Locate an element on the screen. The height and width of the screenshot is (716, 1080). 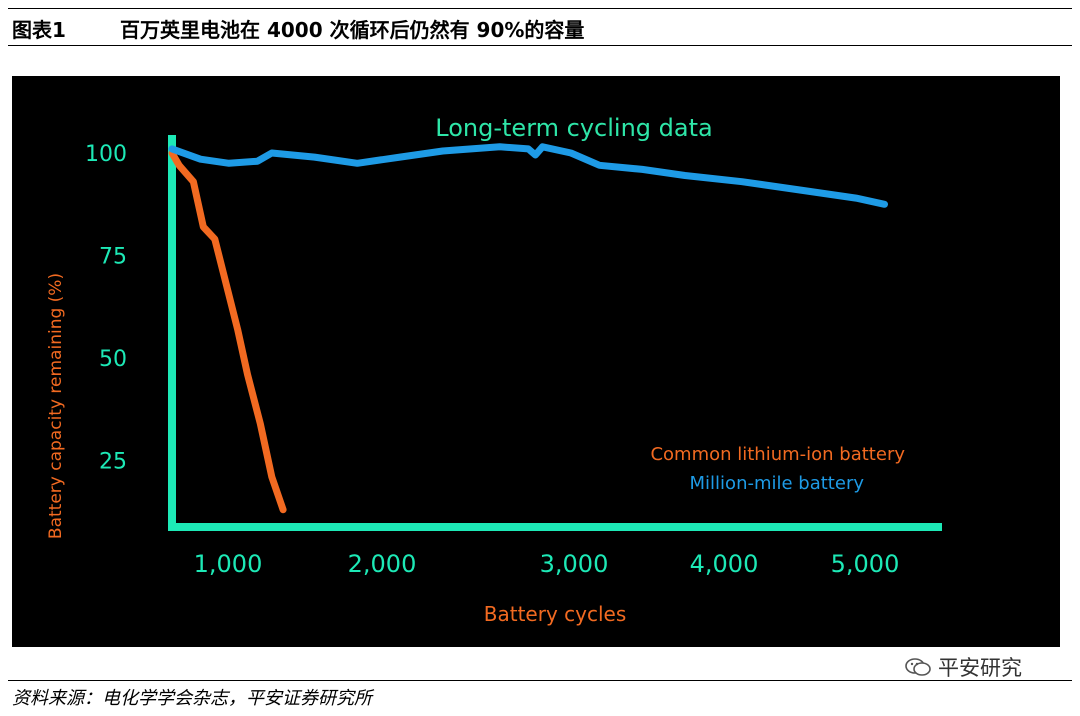
x-tick-label: 2,000 is located at coordinates (382, 564).